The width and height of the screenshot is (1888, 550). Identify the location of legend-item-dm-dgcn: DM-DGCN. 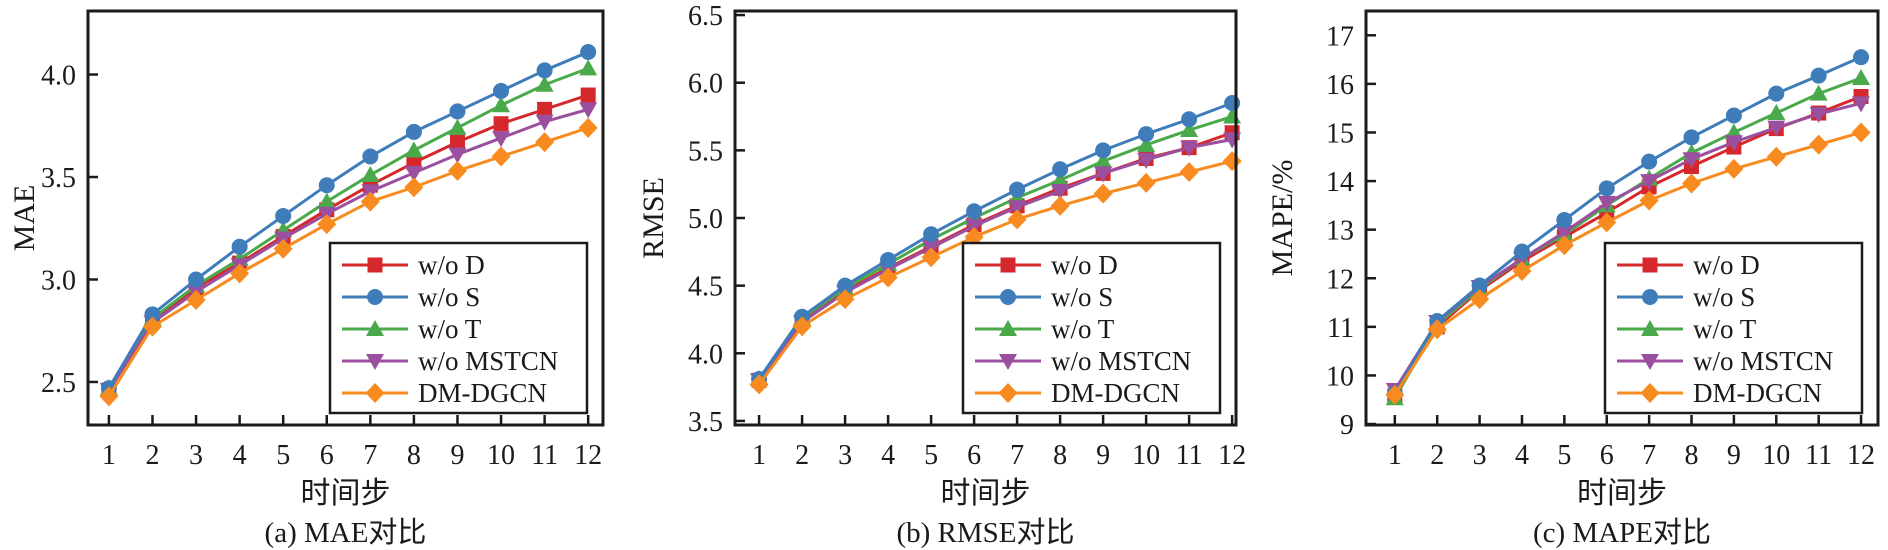
(1719, 393).